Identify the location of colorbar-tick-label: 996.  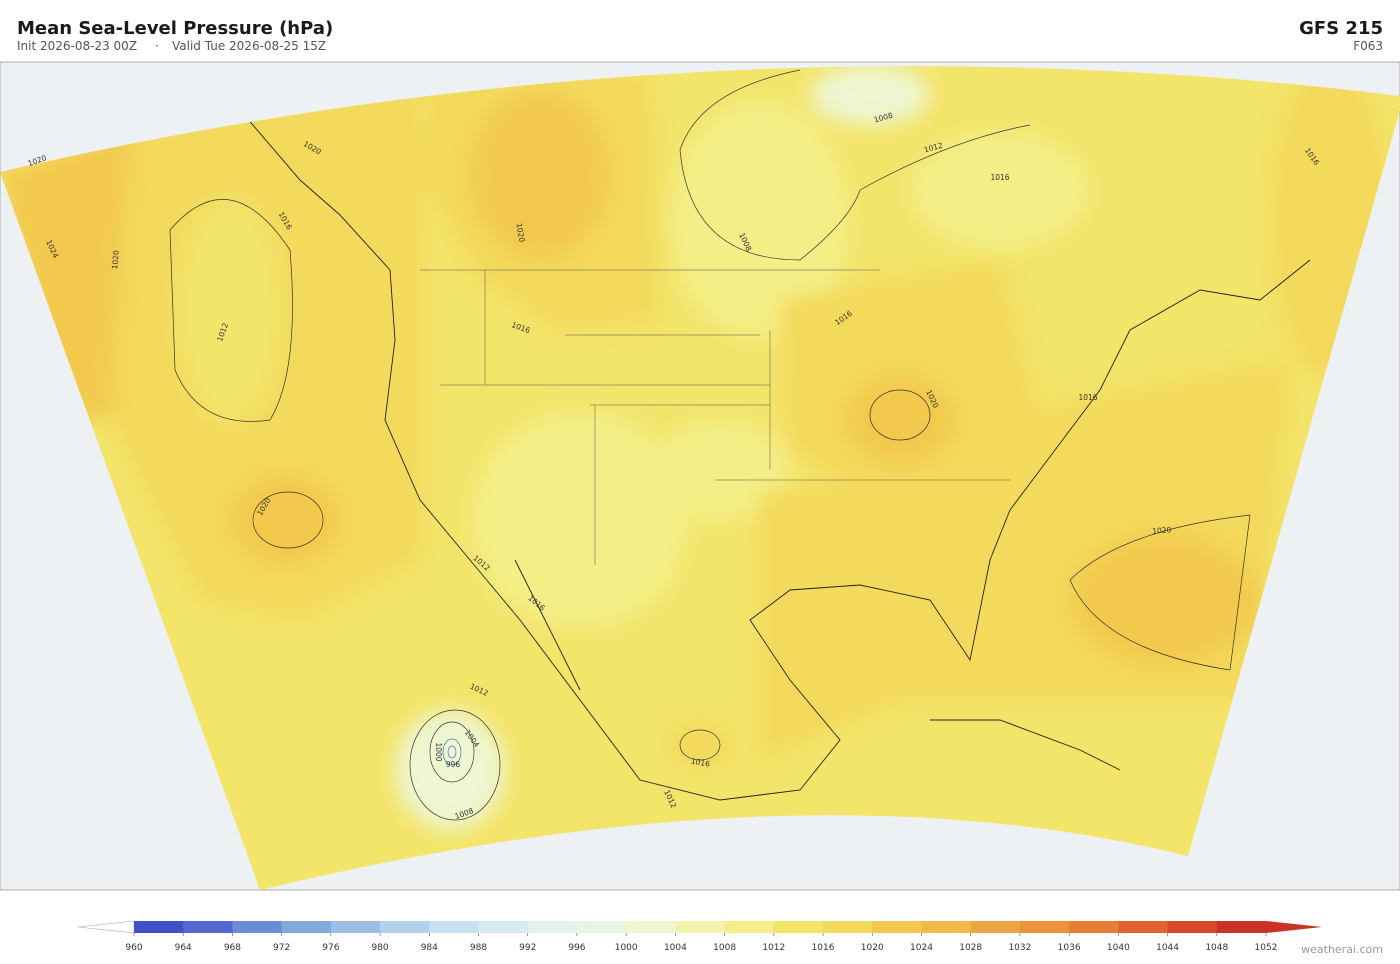
(576, 948).